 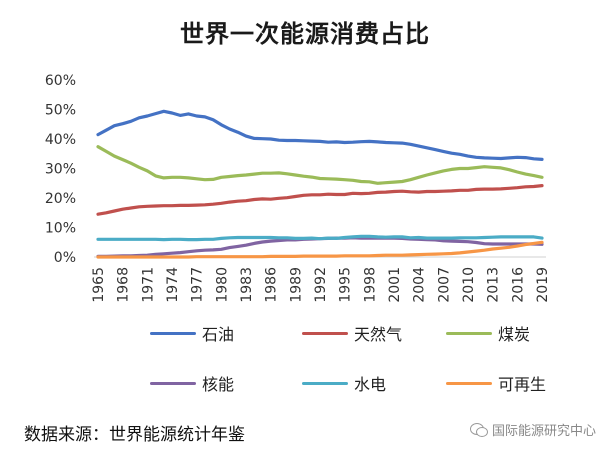 I want to click on y-tick-label: 40%, so click(x=60, y=140).